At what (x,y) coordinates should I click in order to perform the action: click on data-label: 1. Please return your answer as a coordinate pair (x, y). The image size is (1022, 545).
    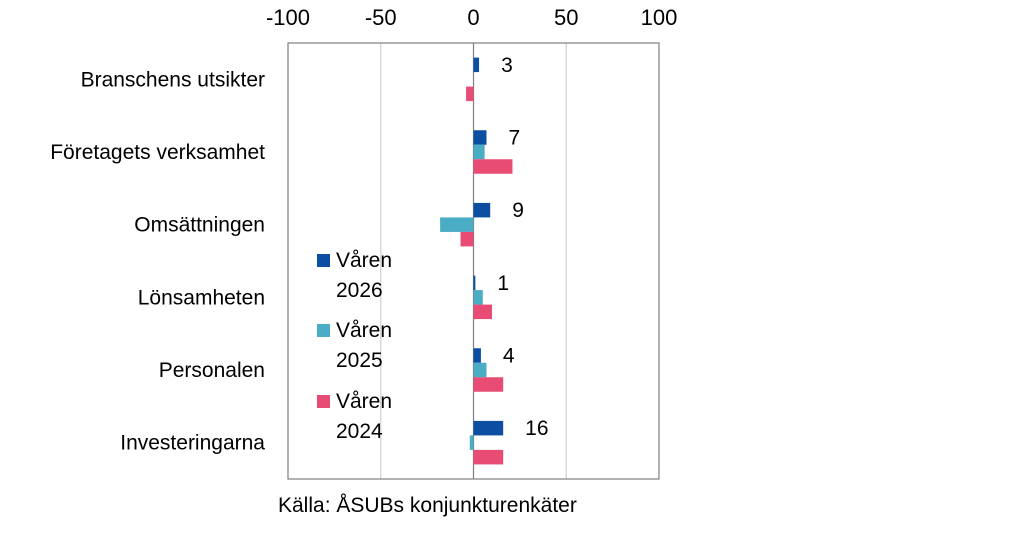
    Looking at the image, I should click on (503, 283).